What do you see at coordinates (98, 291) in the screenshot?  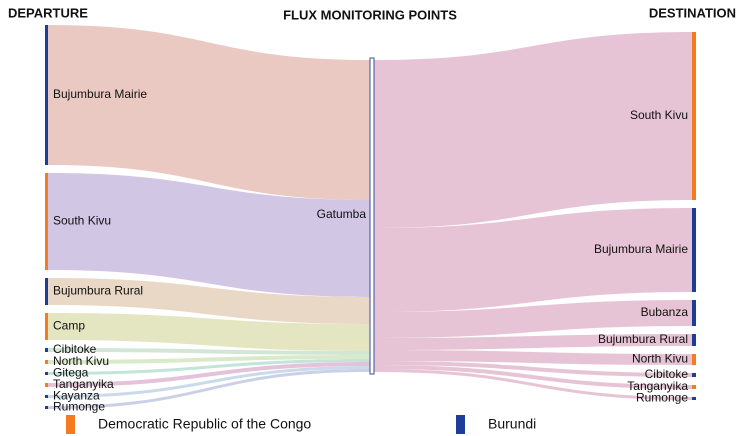 I see `source-label: Bujumbura Rural` at bounding box center [98, 291].